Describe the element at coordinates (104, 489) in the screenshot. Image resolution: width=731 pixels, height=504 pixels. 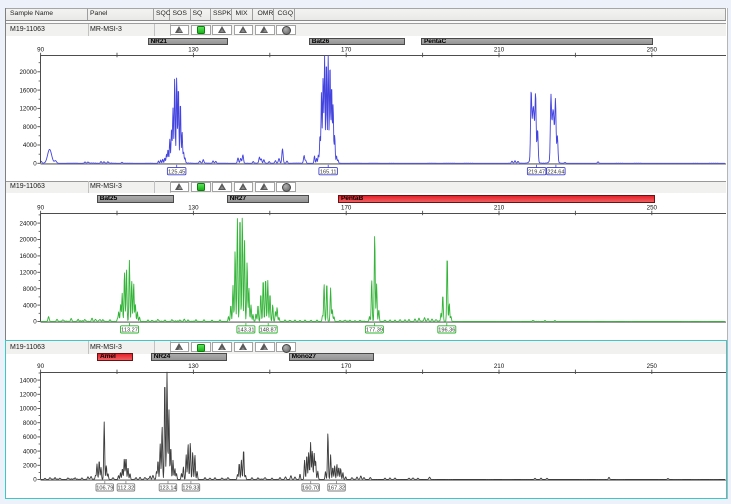
I see `svg-text: 106.79` at that location.